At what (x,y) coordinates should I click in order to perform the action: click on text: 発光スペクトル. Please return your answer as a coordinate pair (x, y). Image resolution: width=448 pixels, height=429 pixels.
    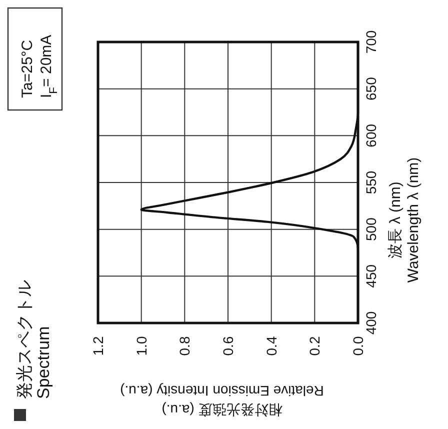
    Looking at the image, I should click on (24, 339).